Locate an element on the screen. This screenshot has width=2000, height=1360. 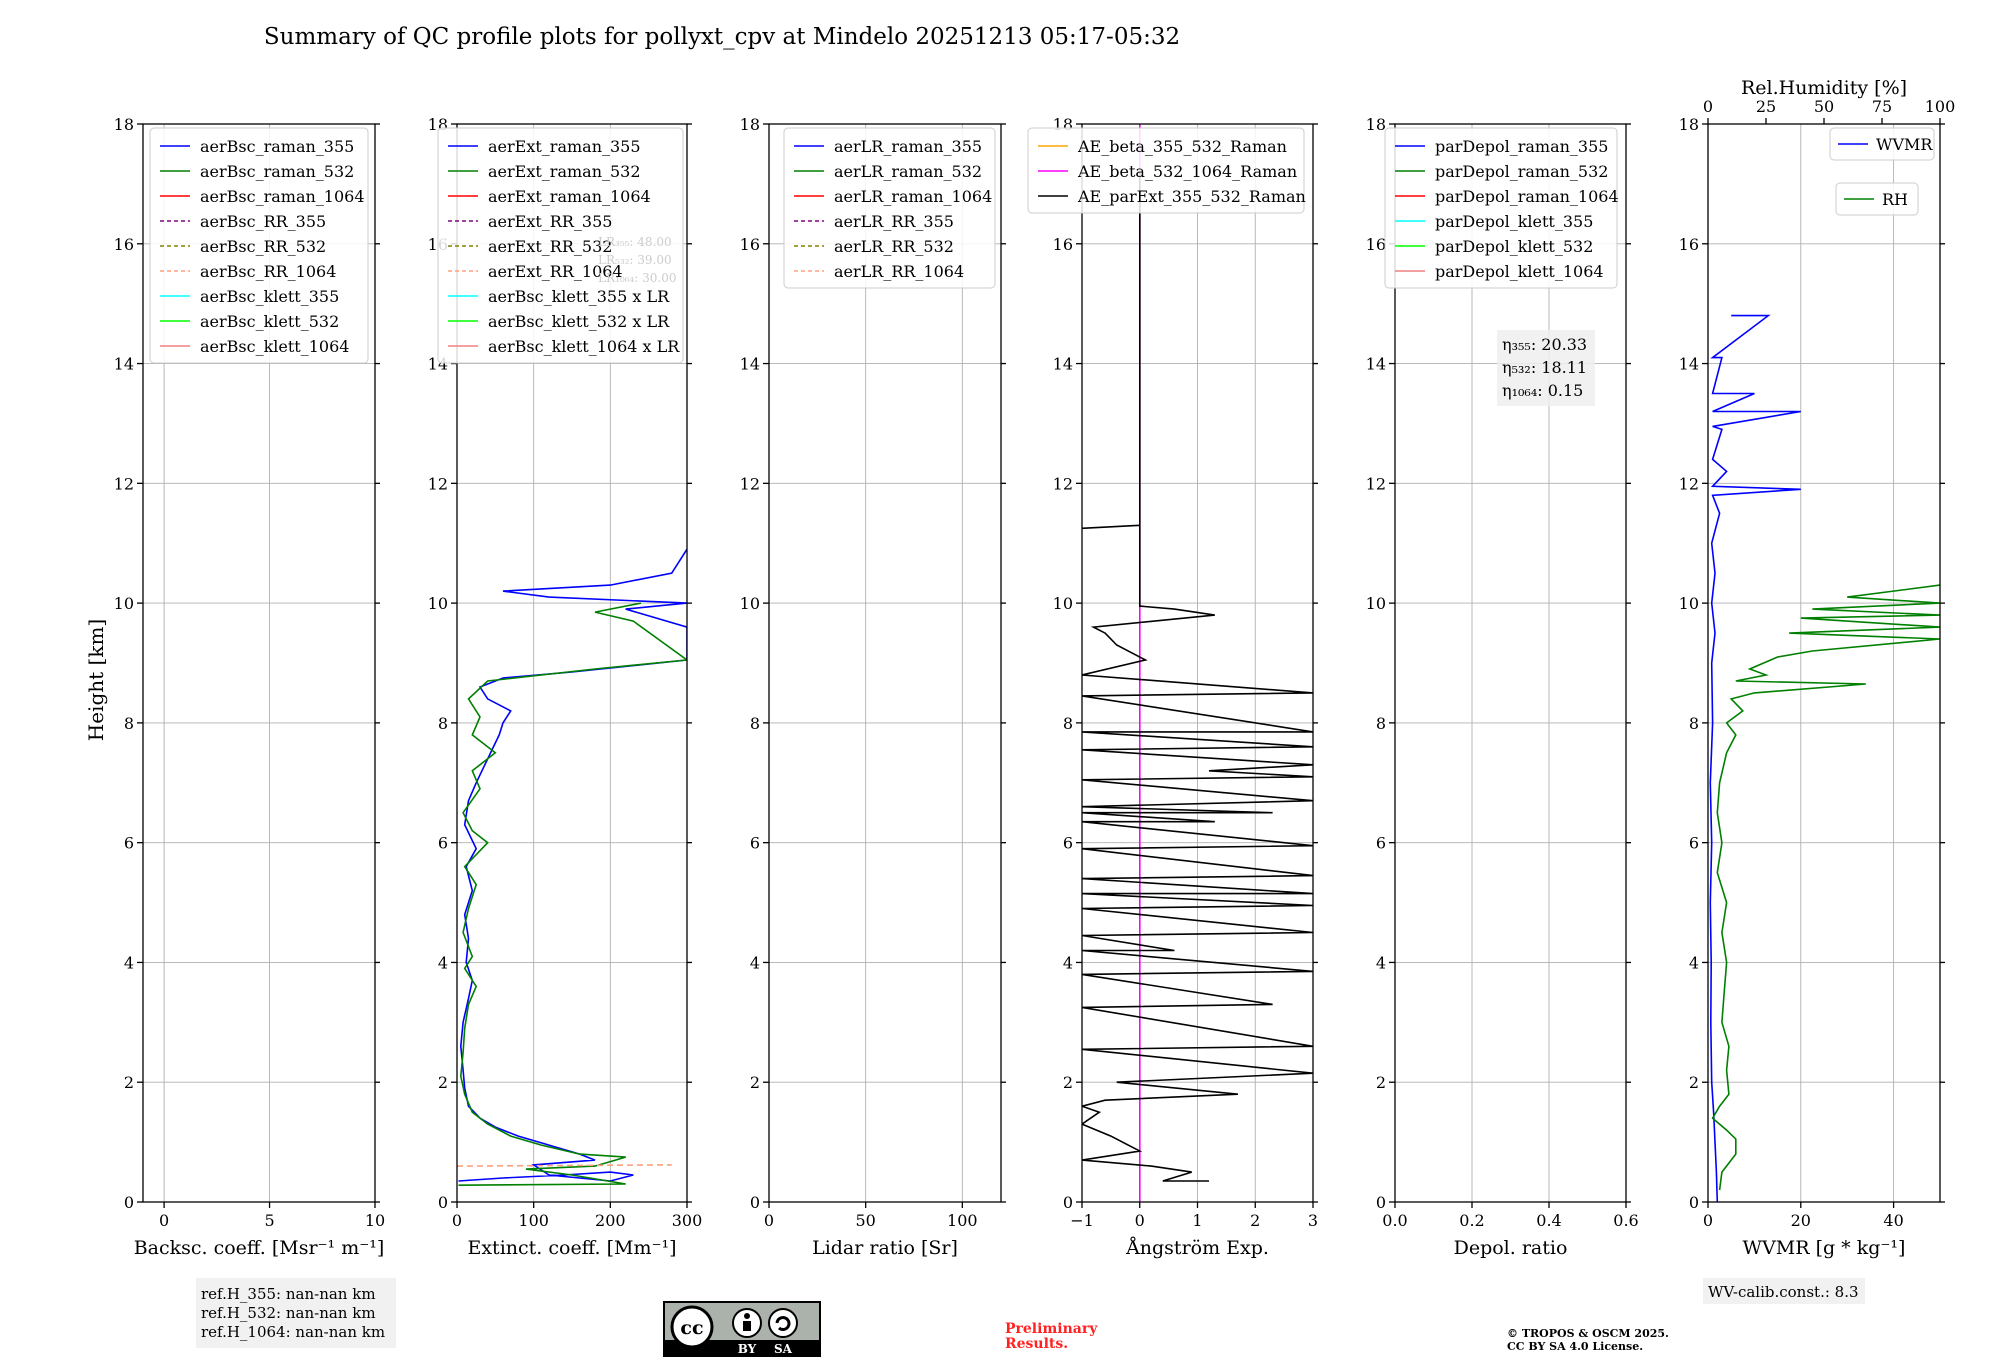
legend-label: aerBsc_RR_1064 is located at coordinates (268, 271).